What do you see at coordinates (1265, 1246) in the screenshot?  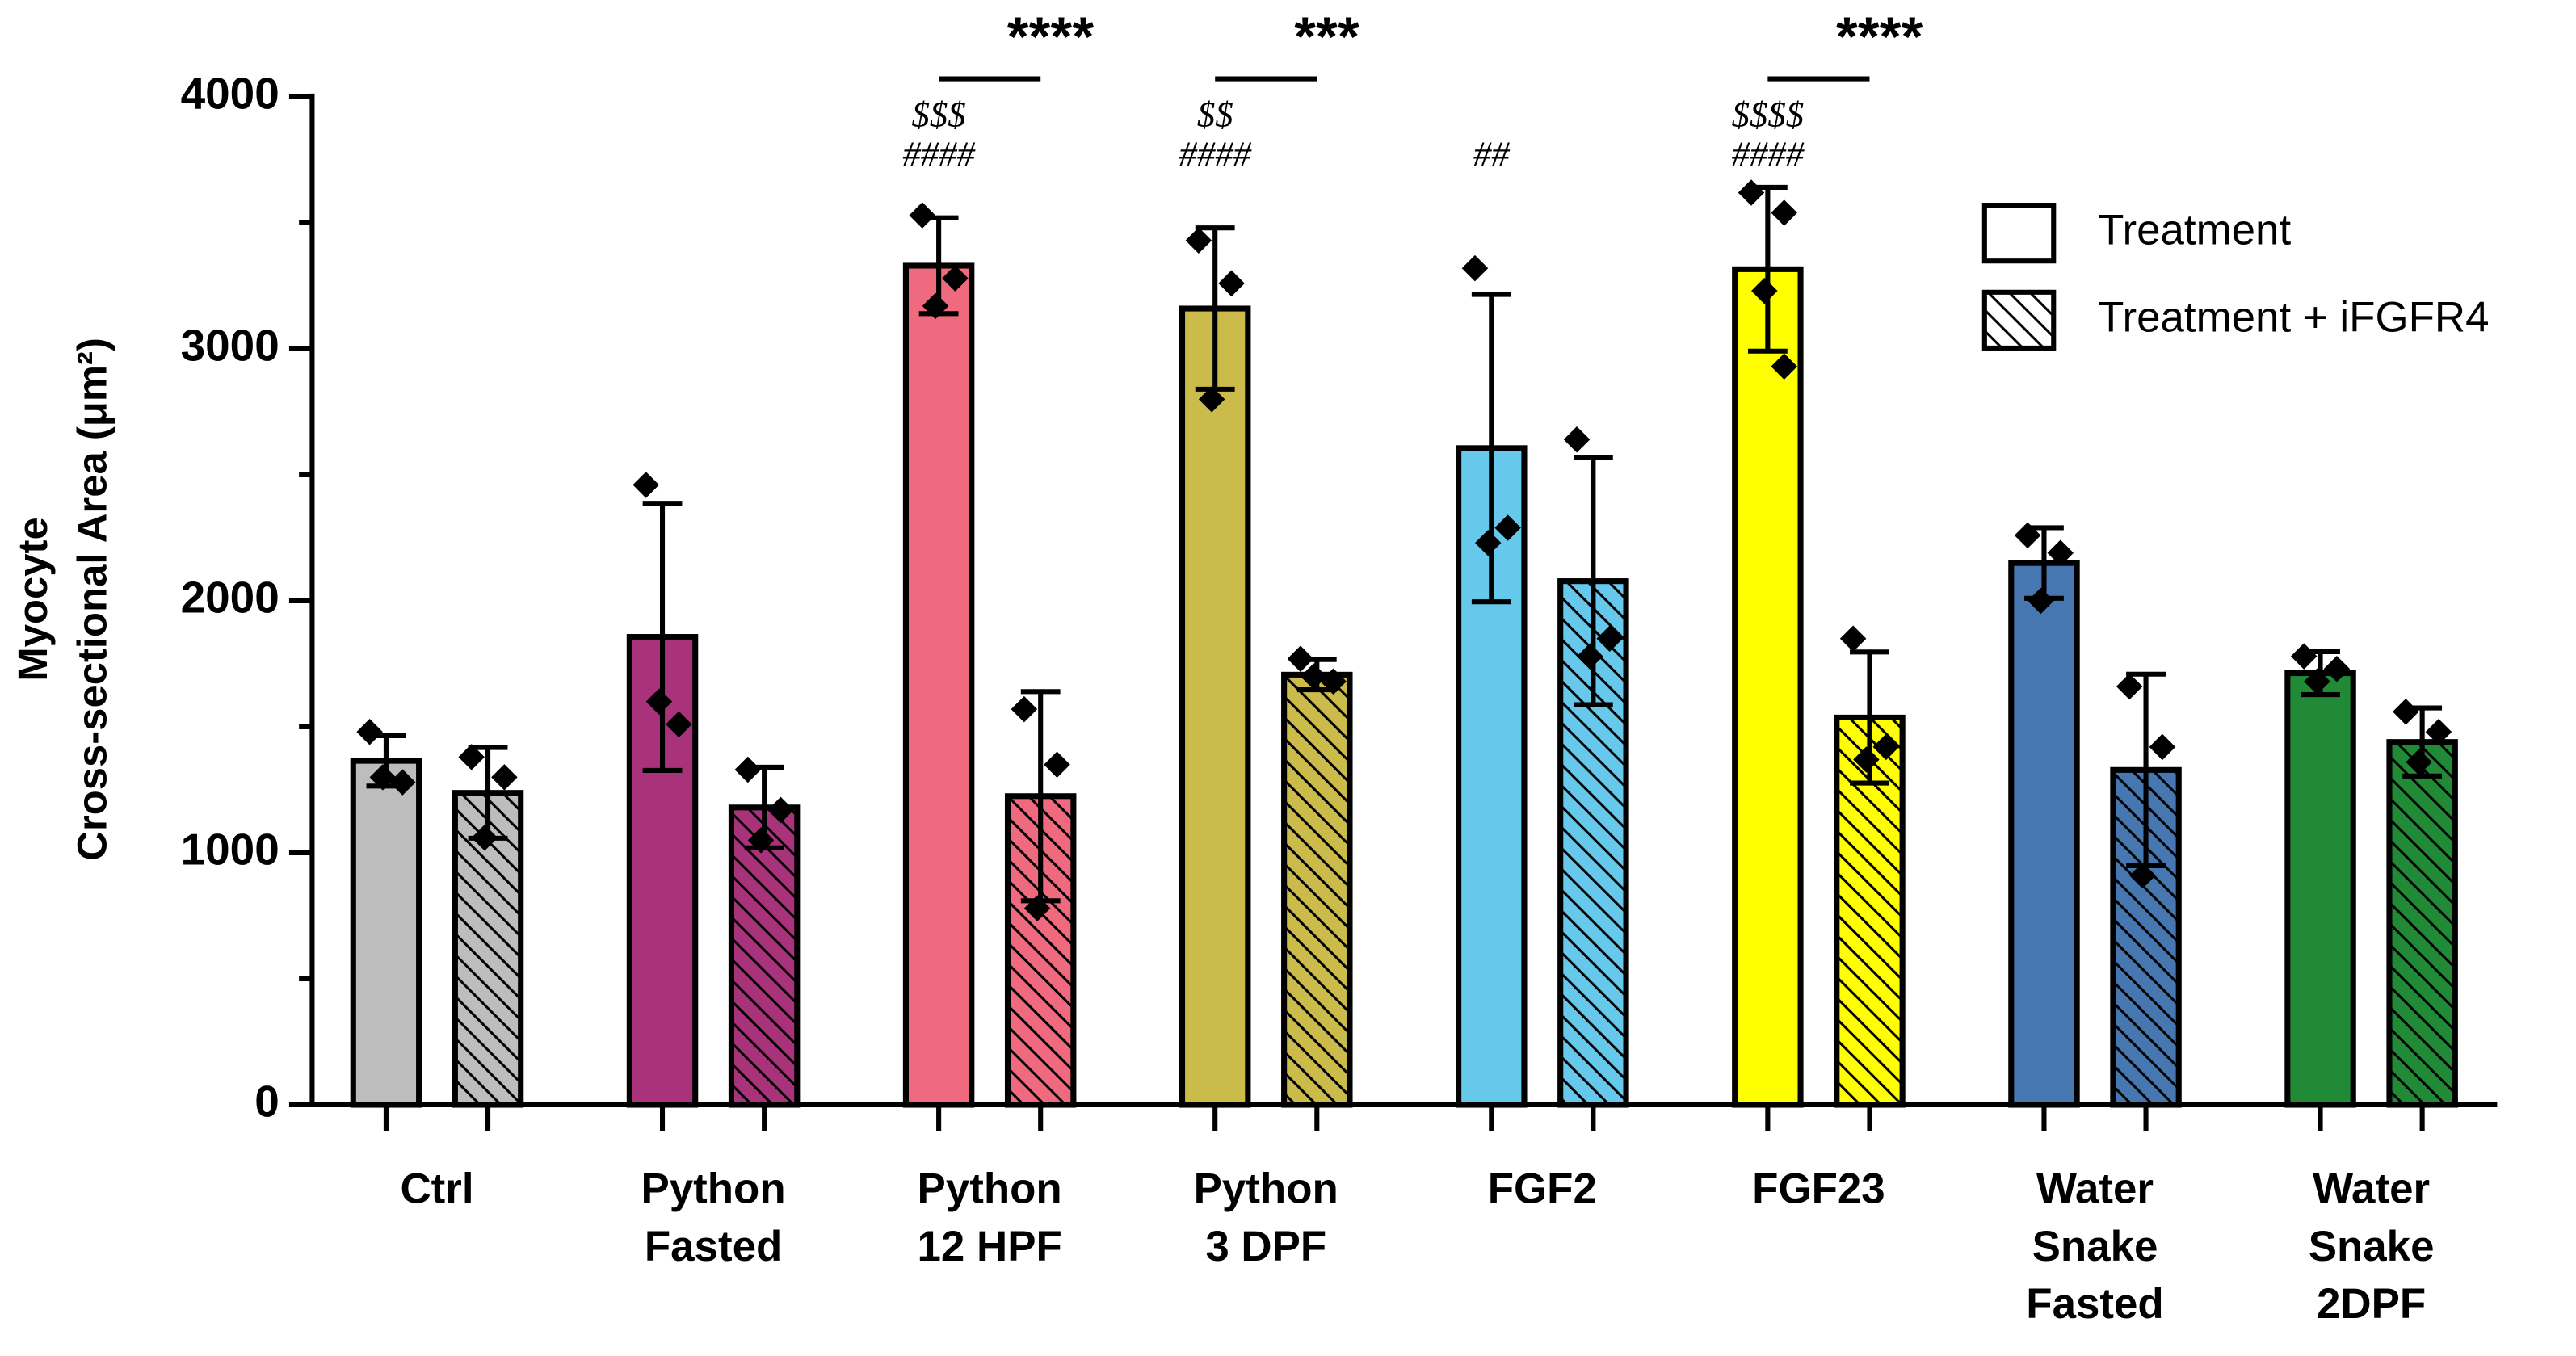 I see `x-tick-label: 3 DPF` at bounding box center [1265, 1246].